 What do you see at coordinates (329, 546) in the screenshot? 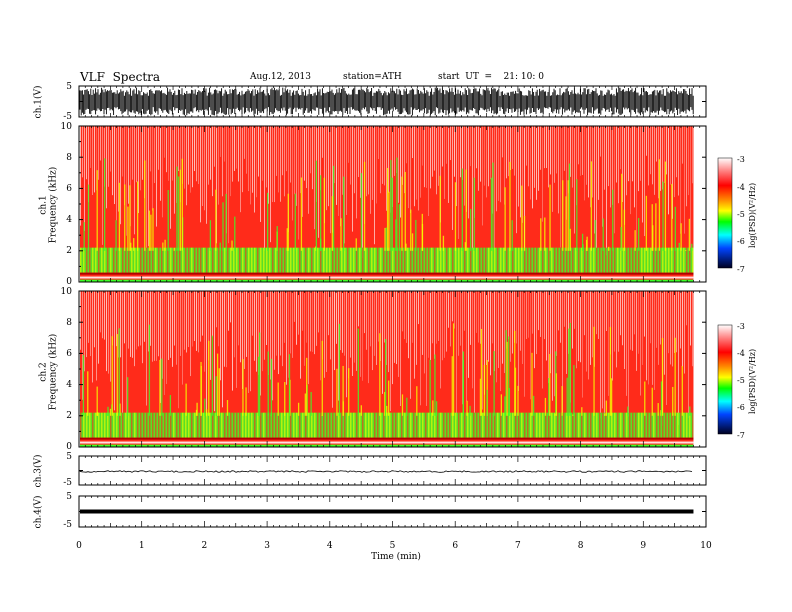
I see `x-tick-4: 4` at bounding box center [329, 546].